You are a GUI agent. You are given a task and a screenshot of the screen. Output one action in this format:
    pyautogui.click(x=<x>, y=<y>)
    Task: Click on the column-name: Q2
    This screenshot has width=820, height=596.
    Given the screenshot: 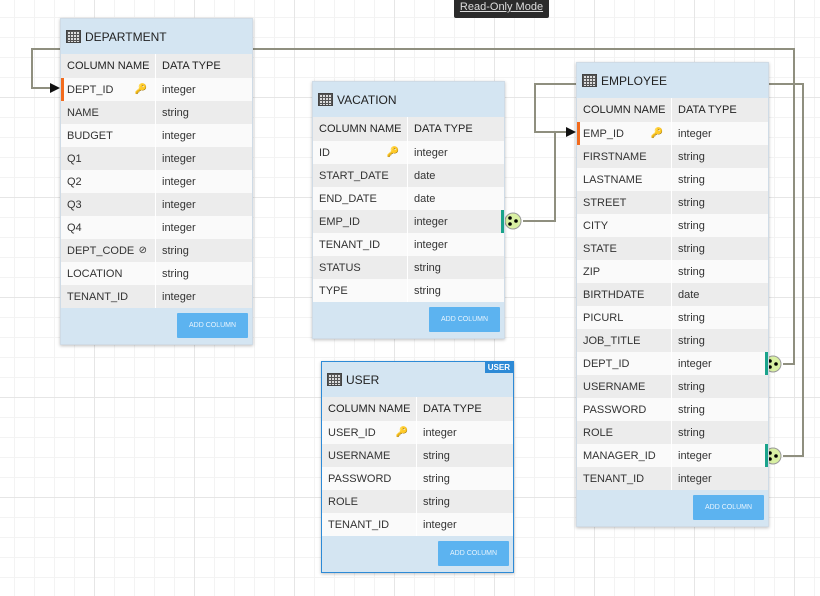 What is the action you would take?
    pyautogui.click(x=74, y=181)
    